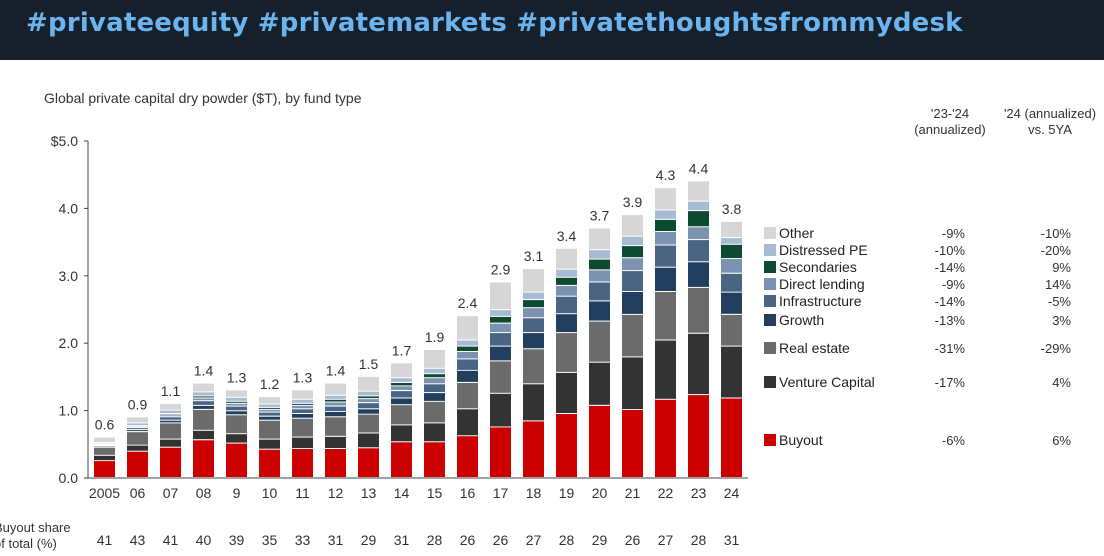  I want to click on buyout-share-value: 29, so click(600, 540).